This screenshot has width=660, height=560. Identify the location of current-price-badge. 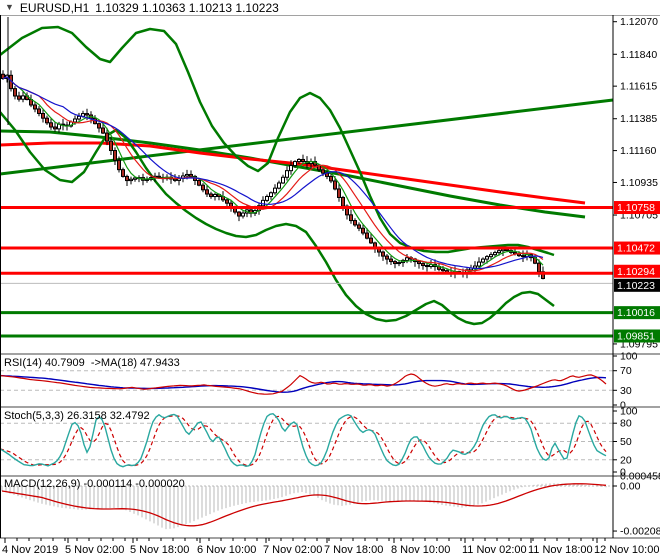
(637, 285).